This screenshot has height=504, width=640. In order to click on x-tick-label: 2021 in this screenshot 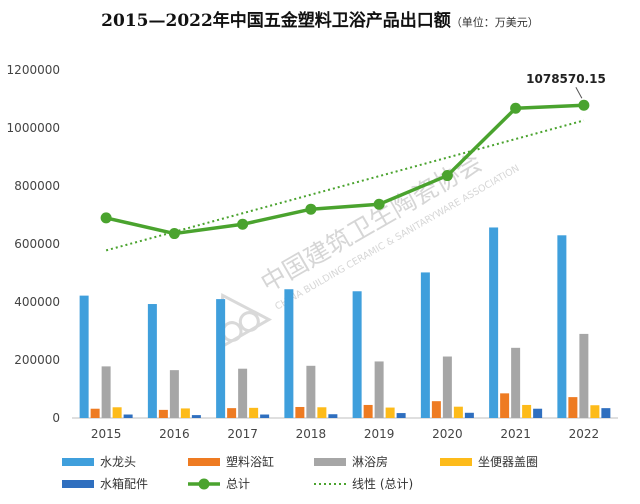, I will do `click(515, 434)`.